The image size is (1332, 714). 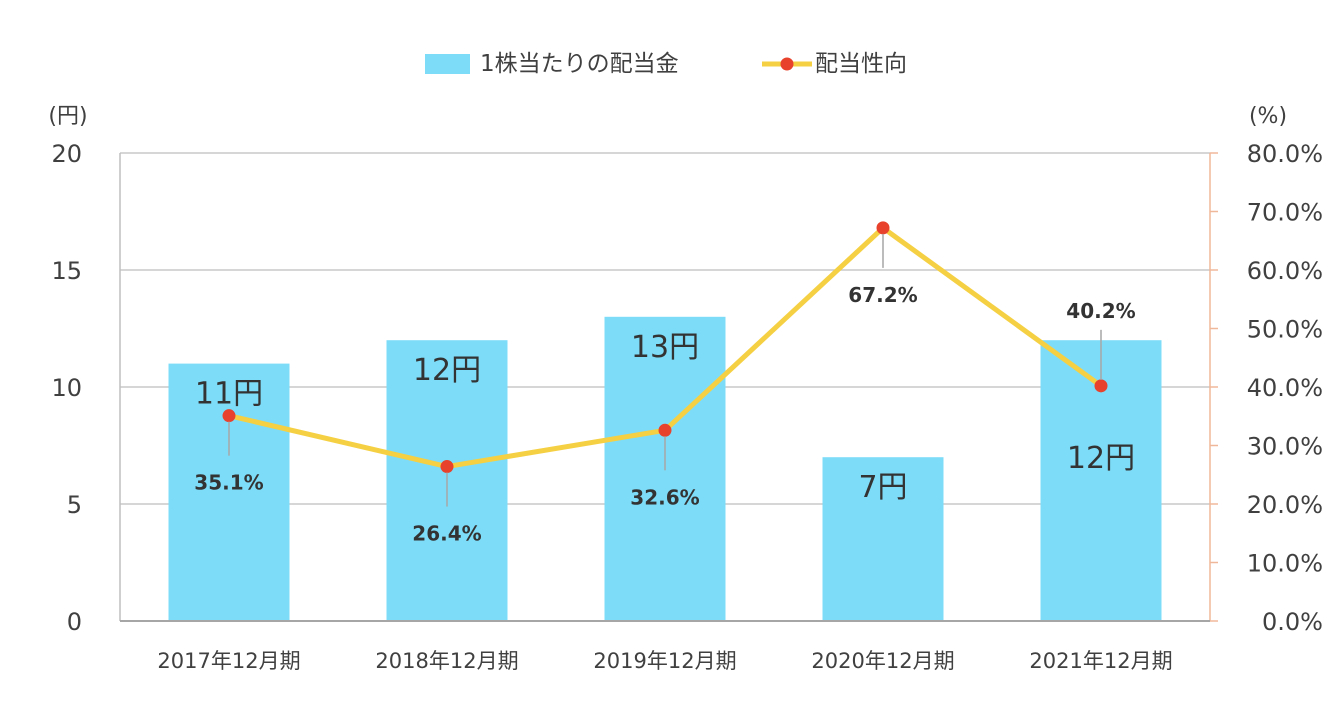 I want to click on line-value-label: 26.4%, so click(x=446, y=534).